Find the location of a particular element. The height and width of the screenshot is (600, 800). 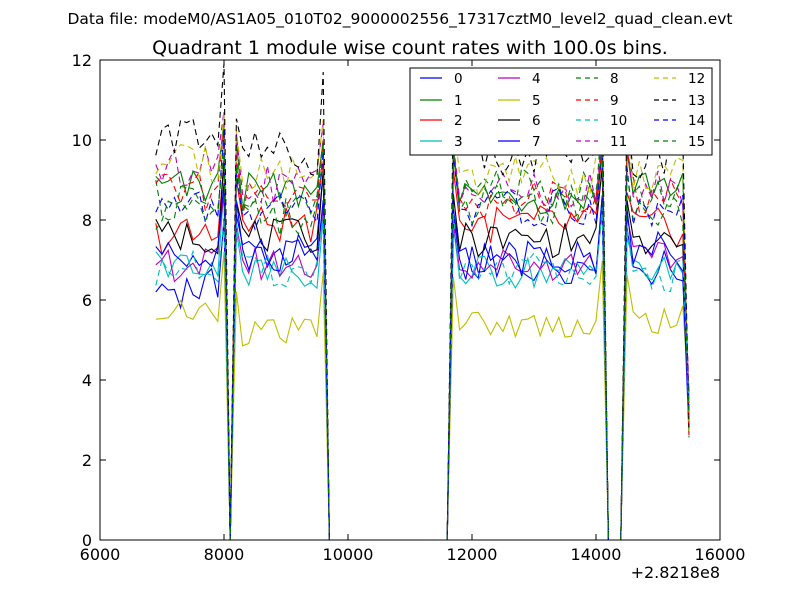

x-tick-label: 14000 is located at coordinates (596, 554).